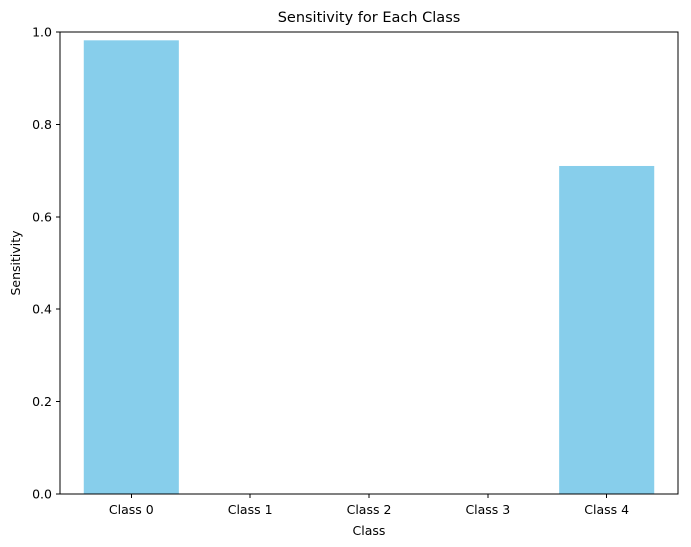  Describe the element at coordinates (131, 509) in the screenshot. I see `x-tick-label: Class 0` at that location.